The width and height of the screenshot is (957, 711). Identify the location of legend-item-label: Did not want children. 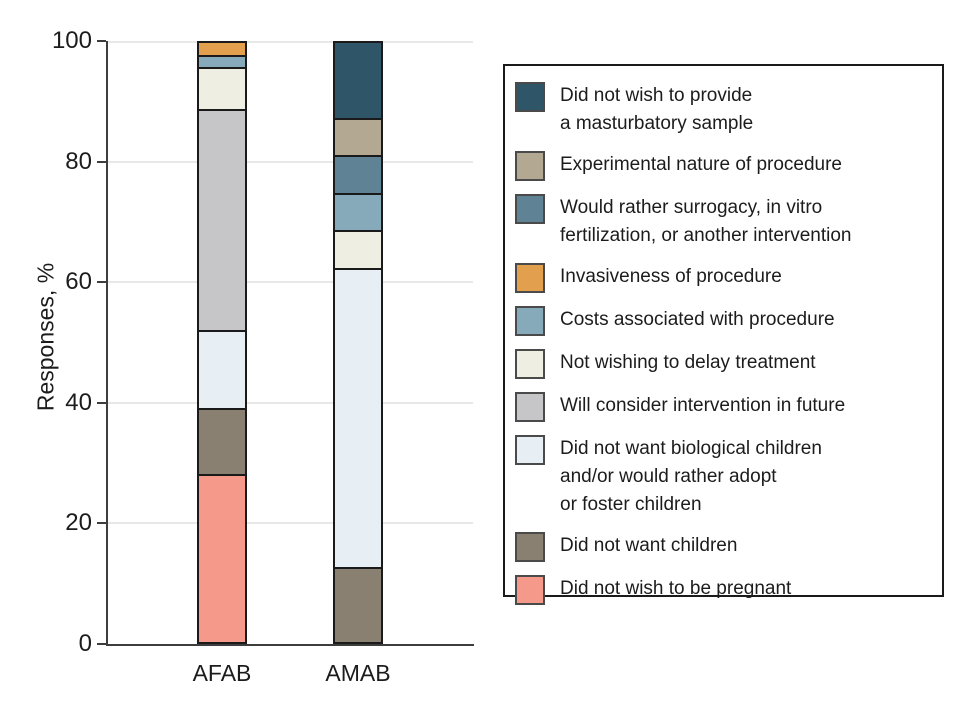
(648, 546).